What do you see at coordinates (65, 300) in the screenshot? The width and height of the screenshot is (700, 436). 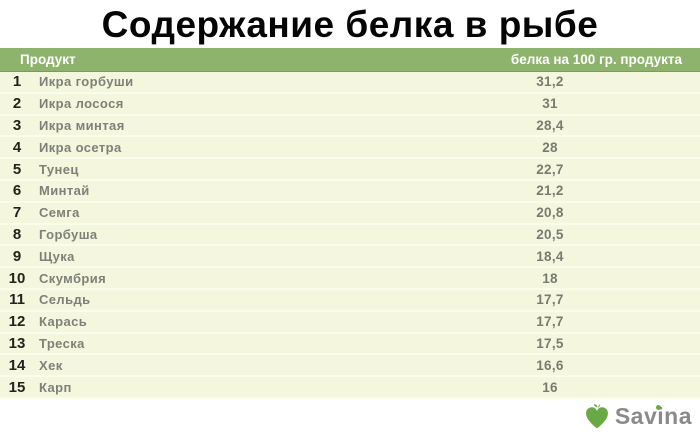 I see `row-product-name: Сельдь` at bounding box center [65, 300].